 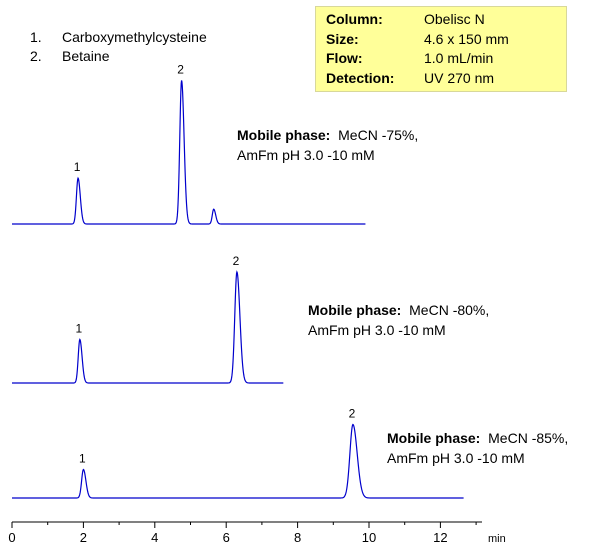 What do you see at coordinates (466, 38) in the screenshot?
I see `condition-value: 4.6 x 150 mm` at bounding box center [466, 38].